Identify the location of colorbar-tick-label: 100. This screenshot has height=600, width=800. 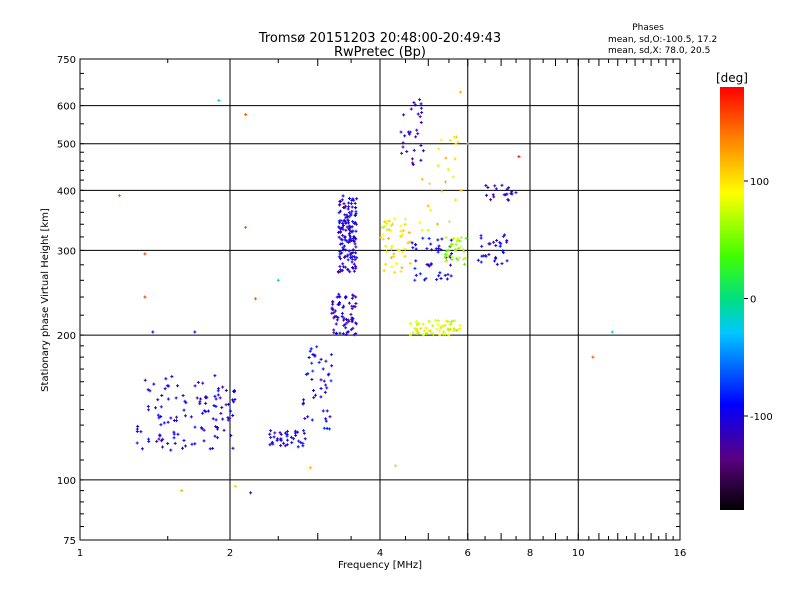
(759, 182).